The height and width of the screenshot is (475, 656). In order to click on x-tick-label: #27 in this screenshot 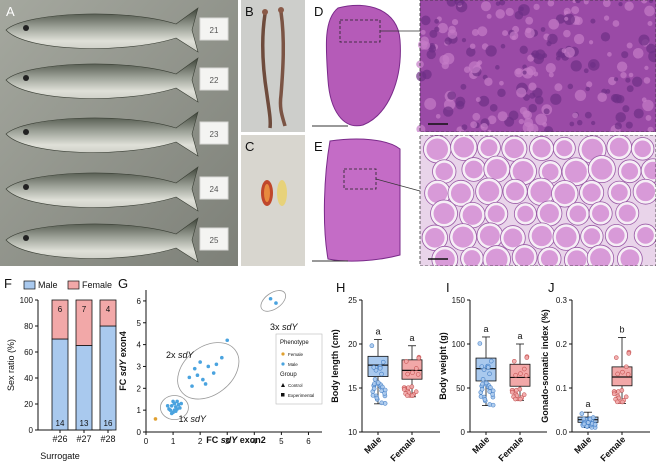, I will do `click(83, 439)`.